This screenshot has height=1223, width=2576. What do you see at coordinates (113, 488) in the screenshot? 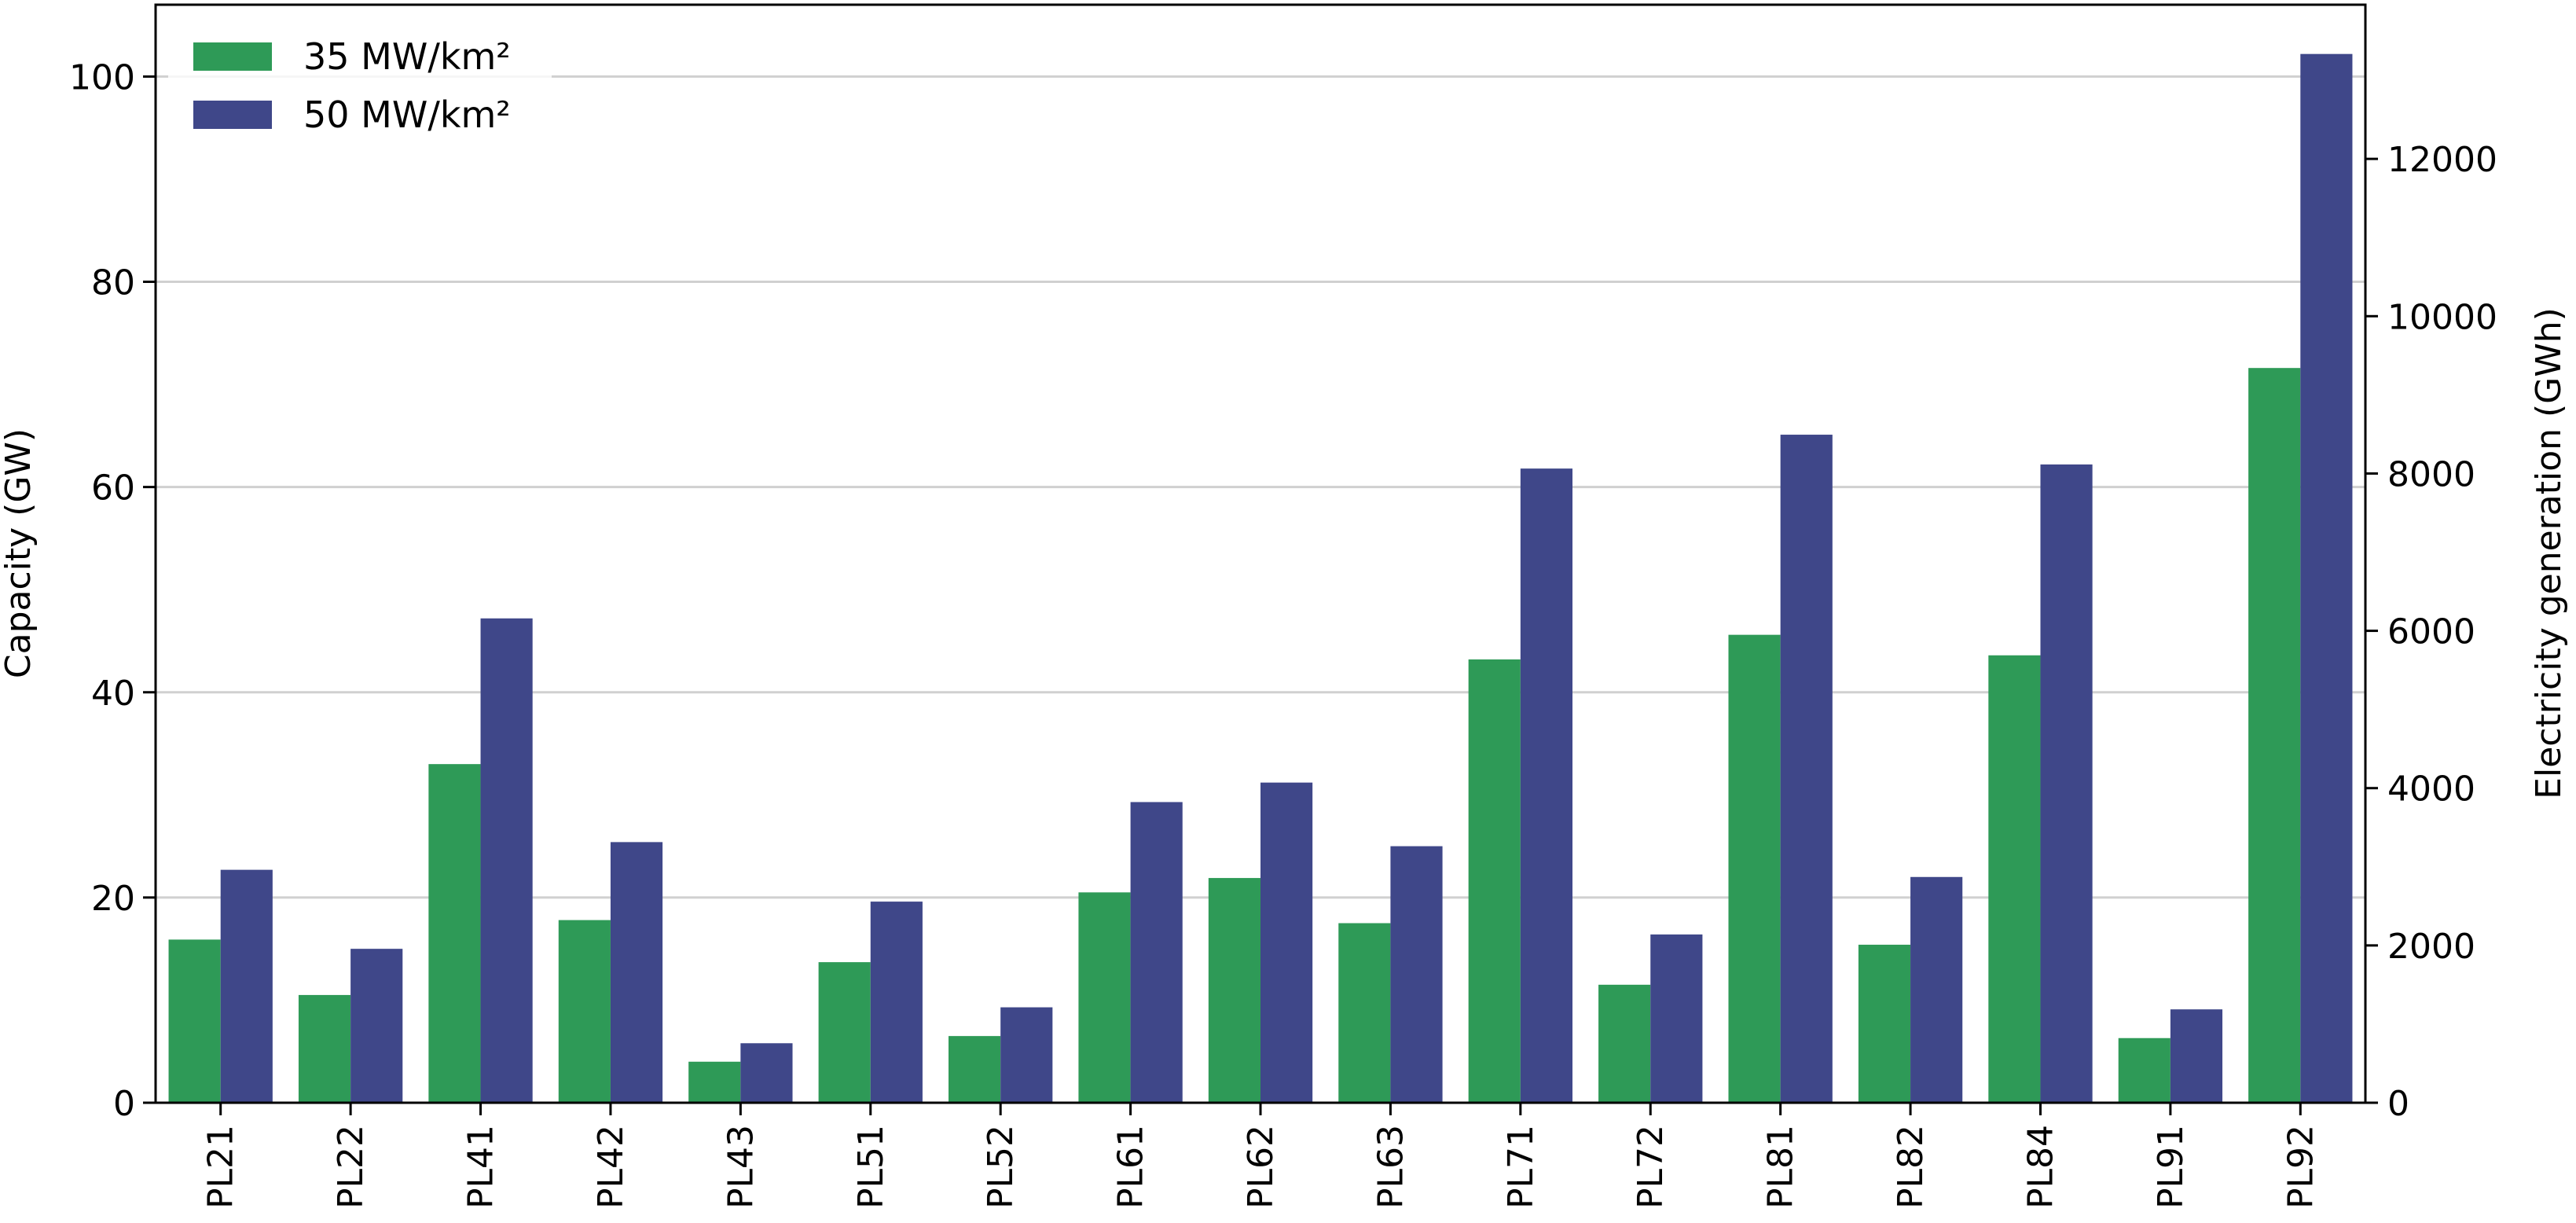
I see `y-tick-label: 60` at bounding box center [113, 488].